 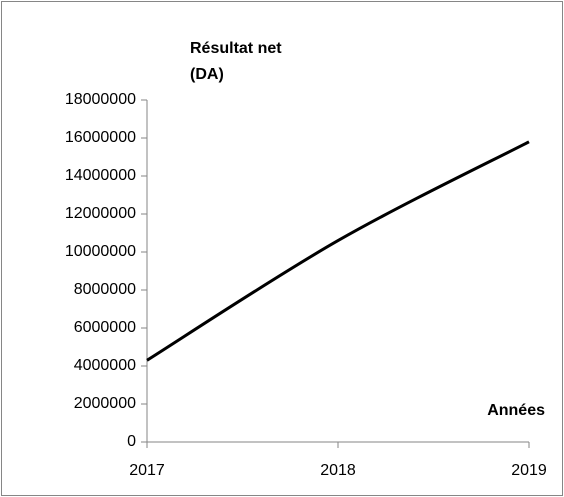 I want to click on x-tick-label: 2019, so click(x=529, y=470).